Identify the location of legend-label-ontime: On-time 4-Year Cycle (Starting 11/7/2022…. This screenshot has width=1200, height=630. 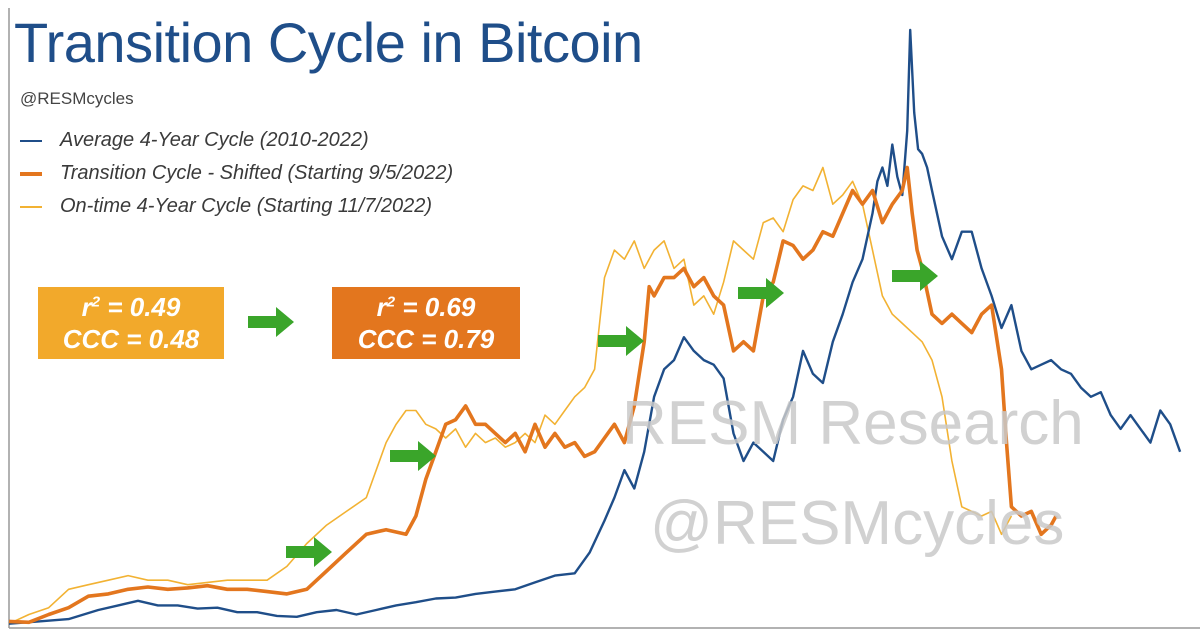
(246, 206).